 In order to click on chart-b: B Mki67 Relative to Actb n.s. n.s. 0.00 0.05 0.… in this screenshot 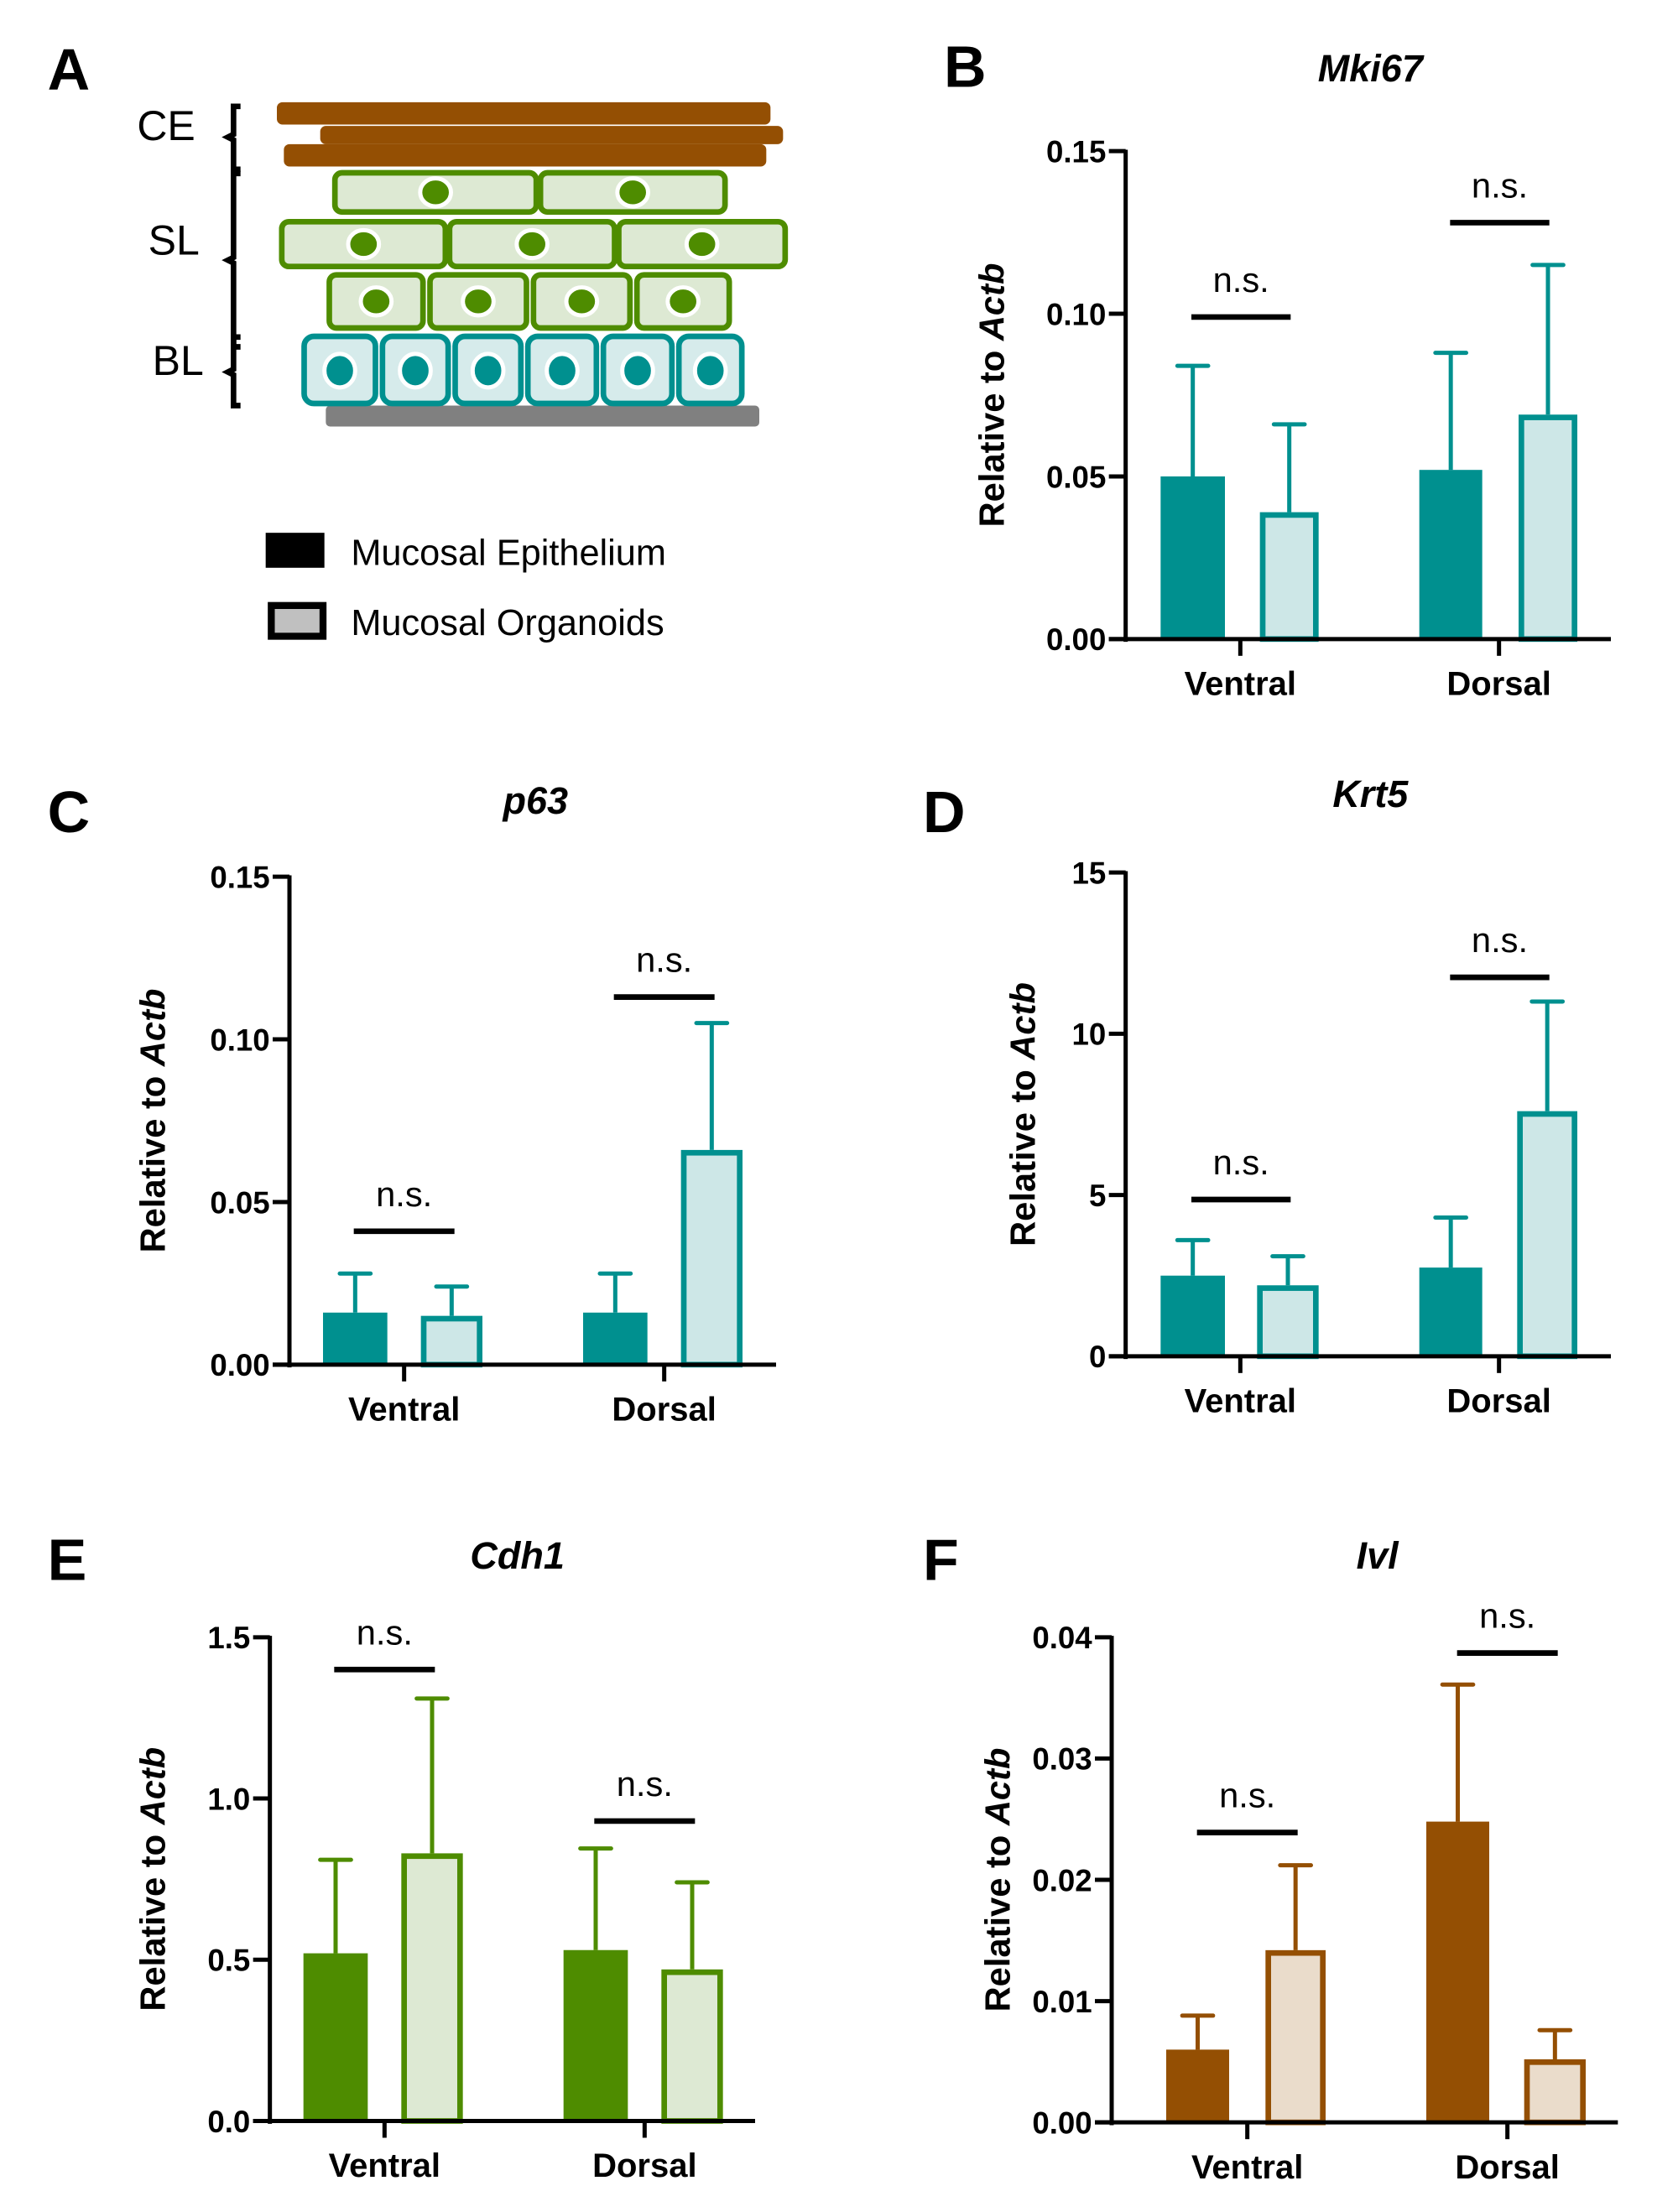, I will do `click(1277, 368)`.